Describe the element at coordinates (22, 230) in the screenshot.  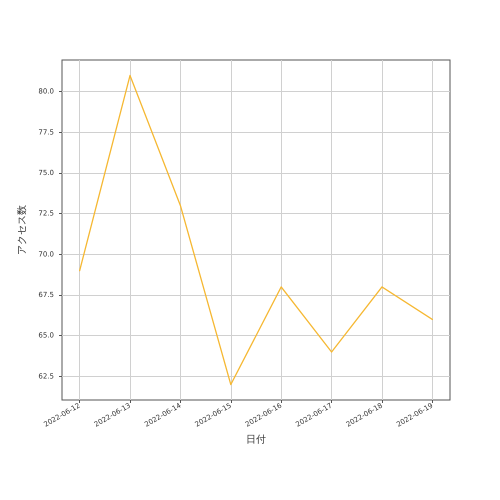
I see `y-axis-title: アクセス数` at that location.